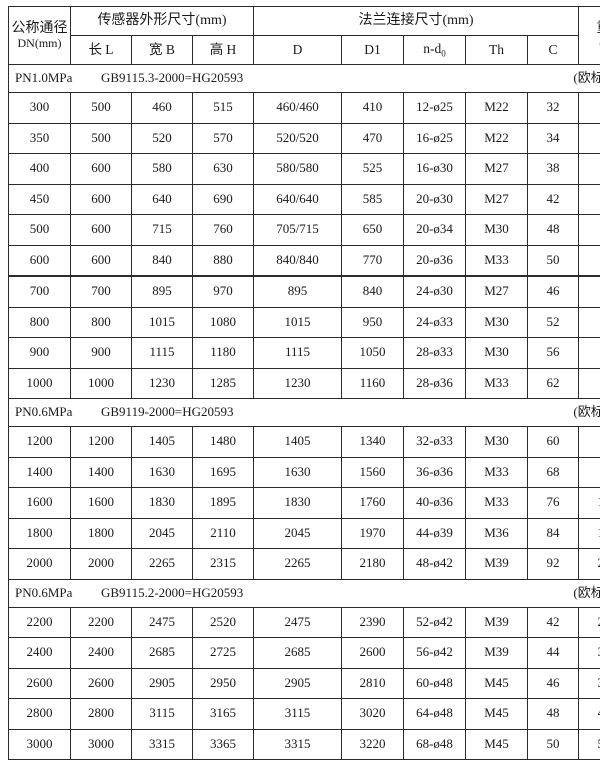 The width and height of the screenshot is (600, 760). Describe the element at coordinates (101, 714) in the screenshot. I see `cell-length-l: 2800` at that location.